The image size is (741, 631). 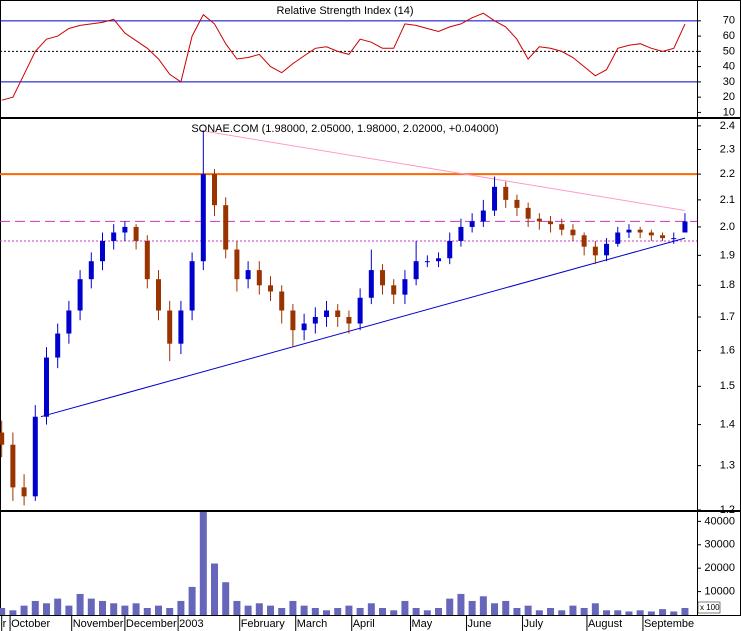 I want to click on y-tick-label: 1.3, so click(x=727, y=466).